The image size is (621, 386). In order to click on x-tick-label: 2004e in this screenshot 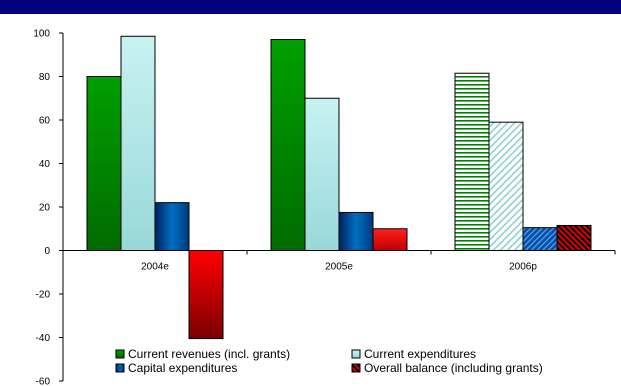, I will do `click(155, 267)`.